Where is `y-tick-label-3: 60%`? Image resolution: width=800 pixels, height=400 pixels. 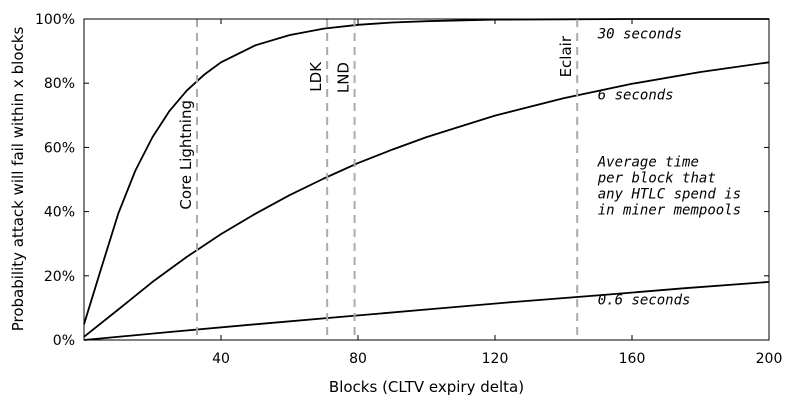
y-tick-label-3: 60% is located at coordinates (59, 148).